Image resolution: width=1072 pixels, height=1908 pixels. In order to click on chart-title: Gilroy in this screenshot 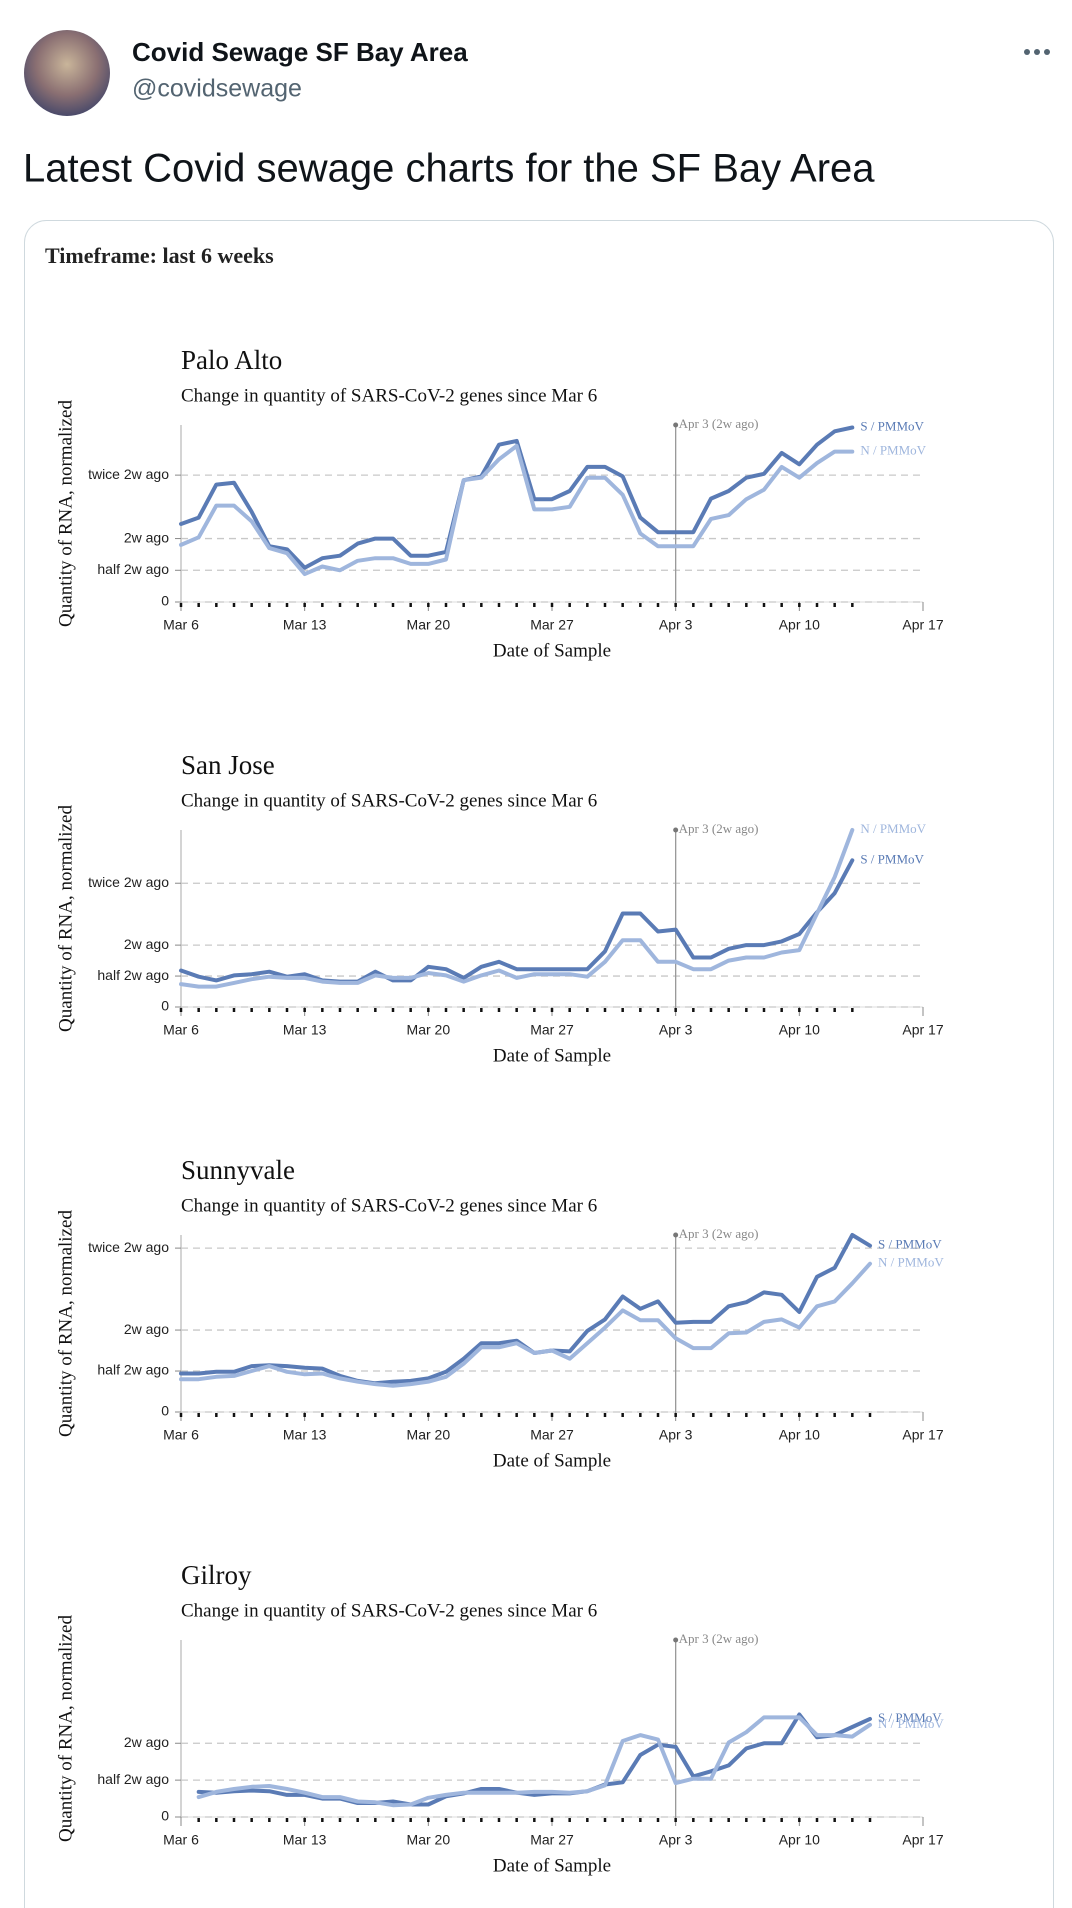, I will do `click(216, 1575)`.